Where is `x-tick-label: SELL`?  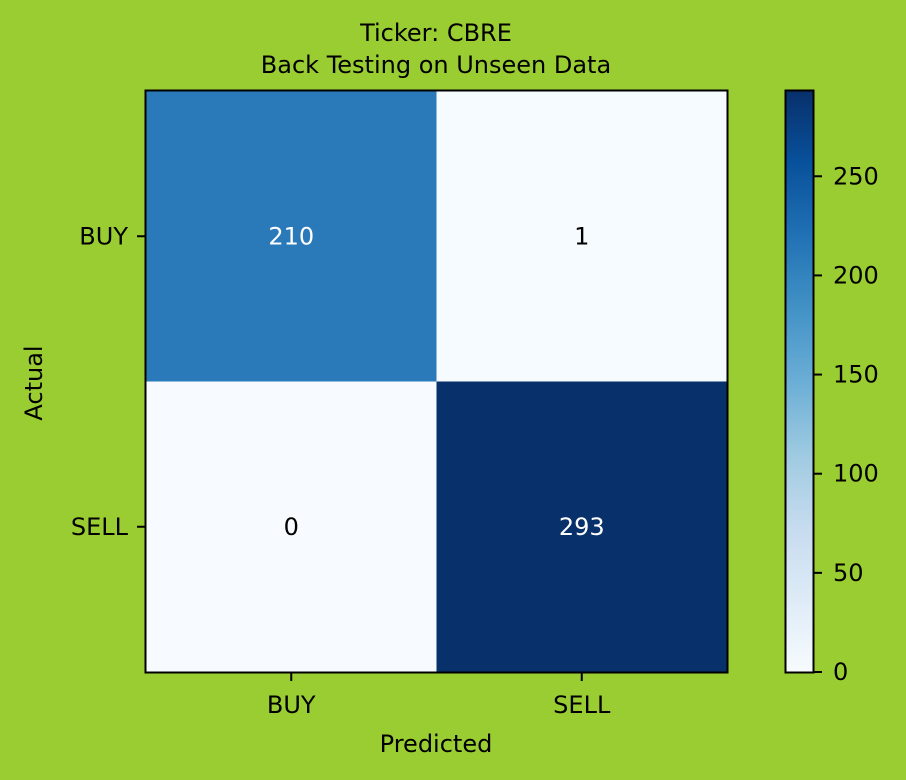 x-tick-label: SELL is located at coordinates (582, 705).